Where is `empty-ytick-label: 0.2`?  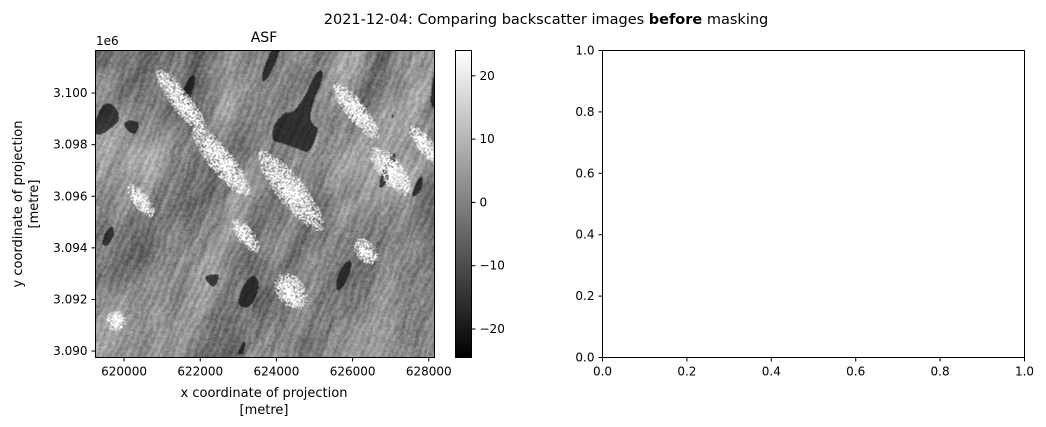
empty-ytick-label: 0.2 is located at coordinates (584, 296).